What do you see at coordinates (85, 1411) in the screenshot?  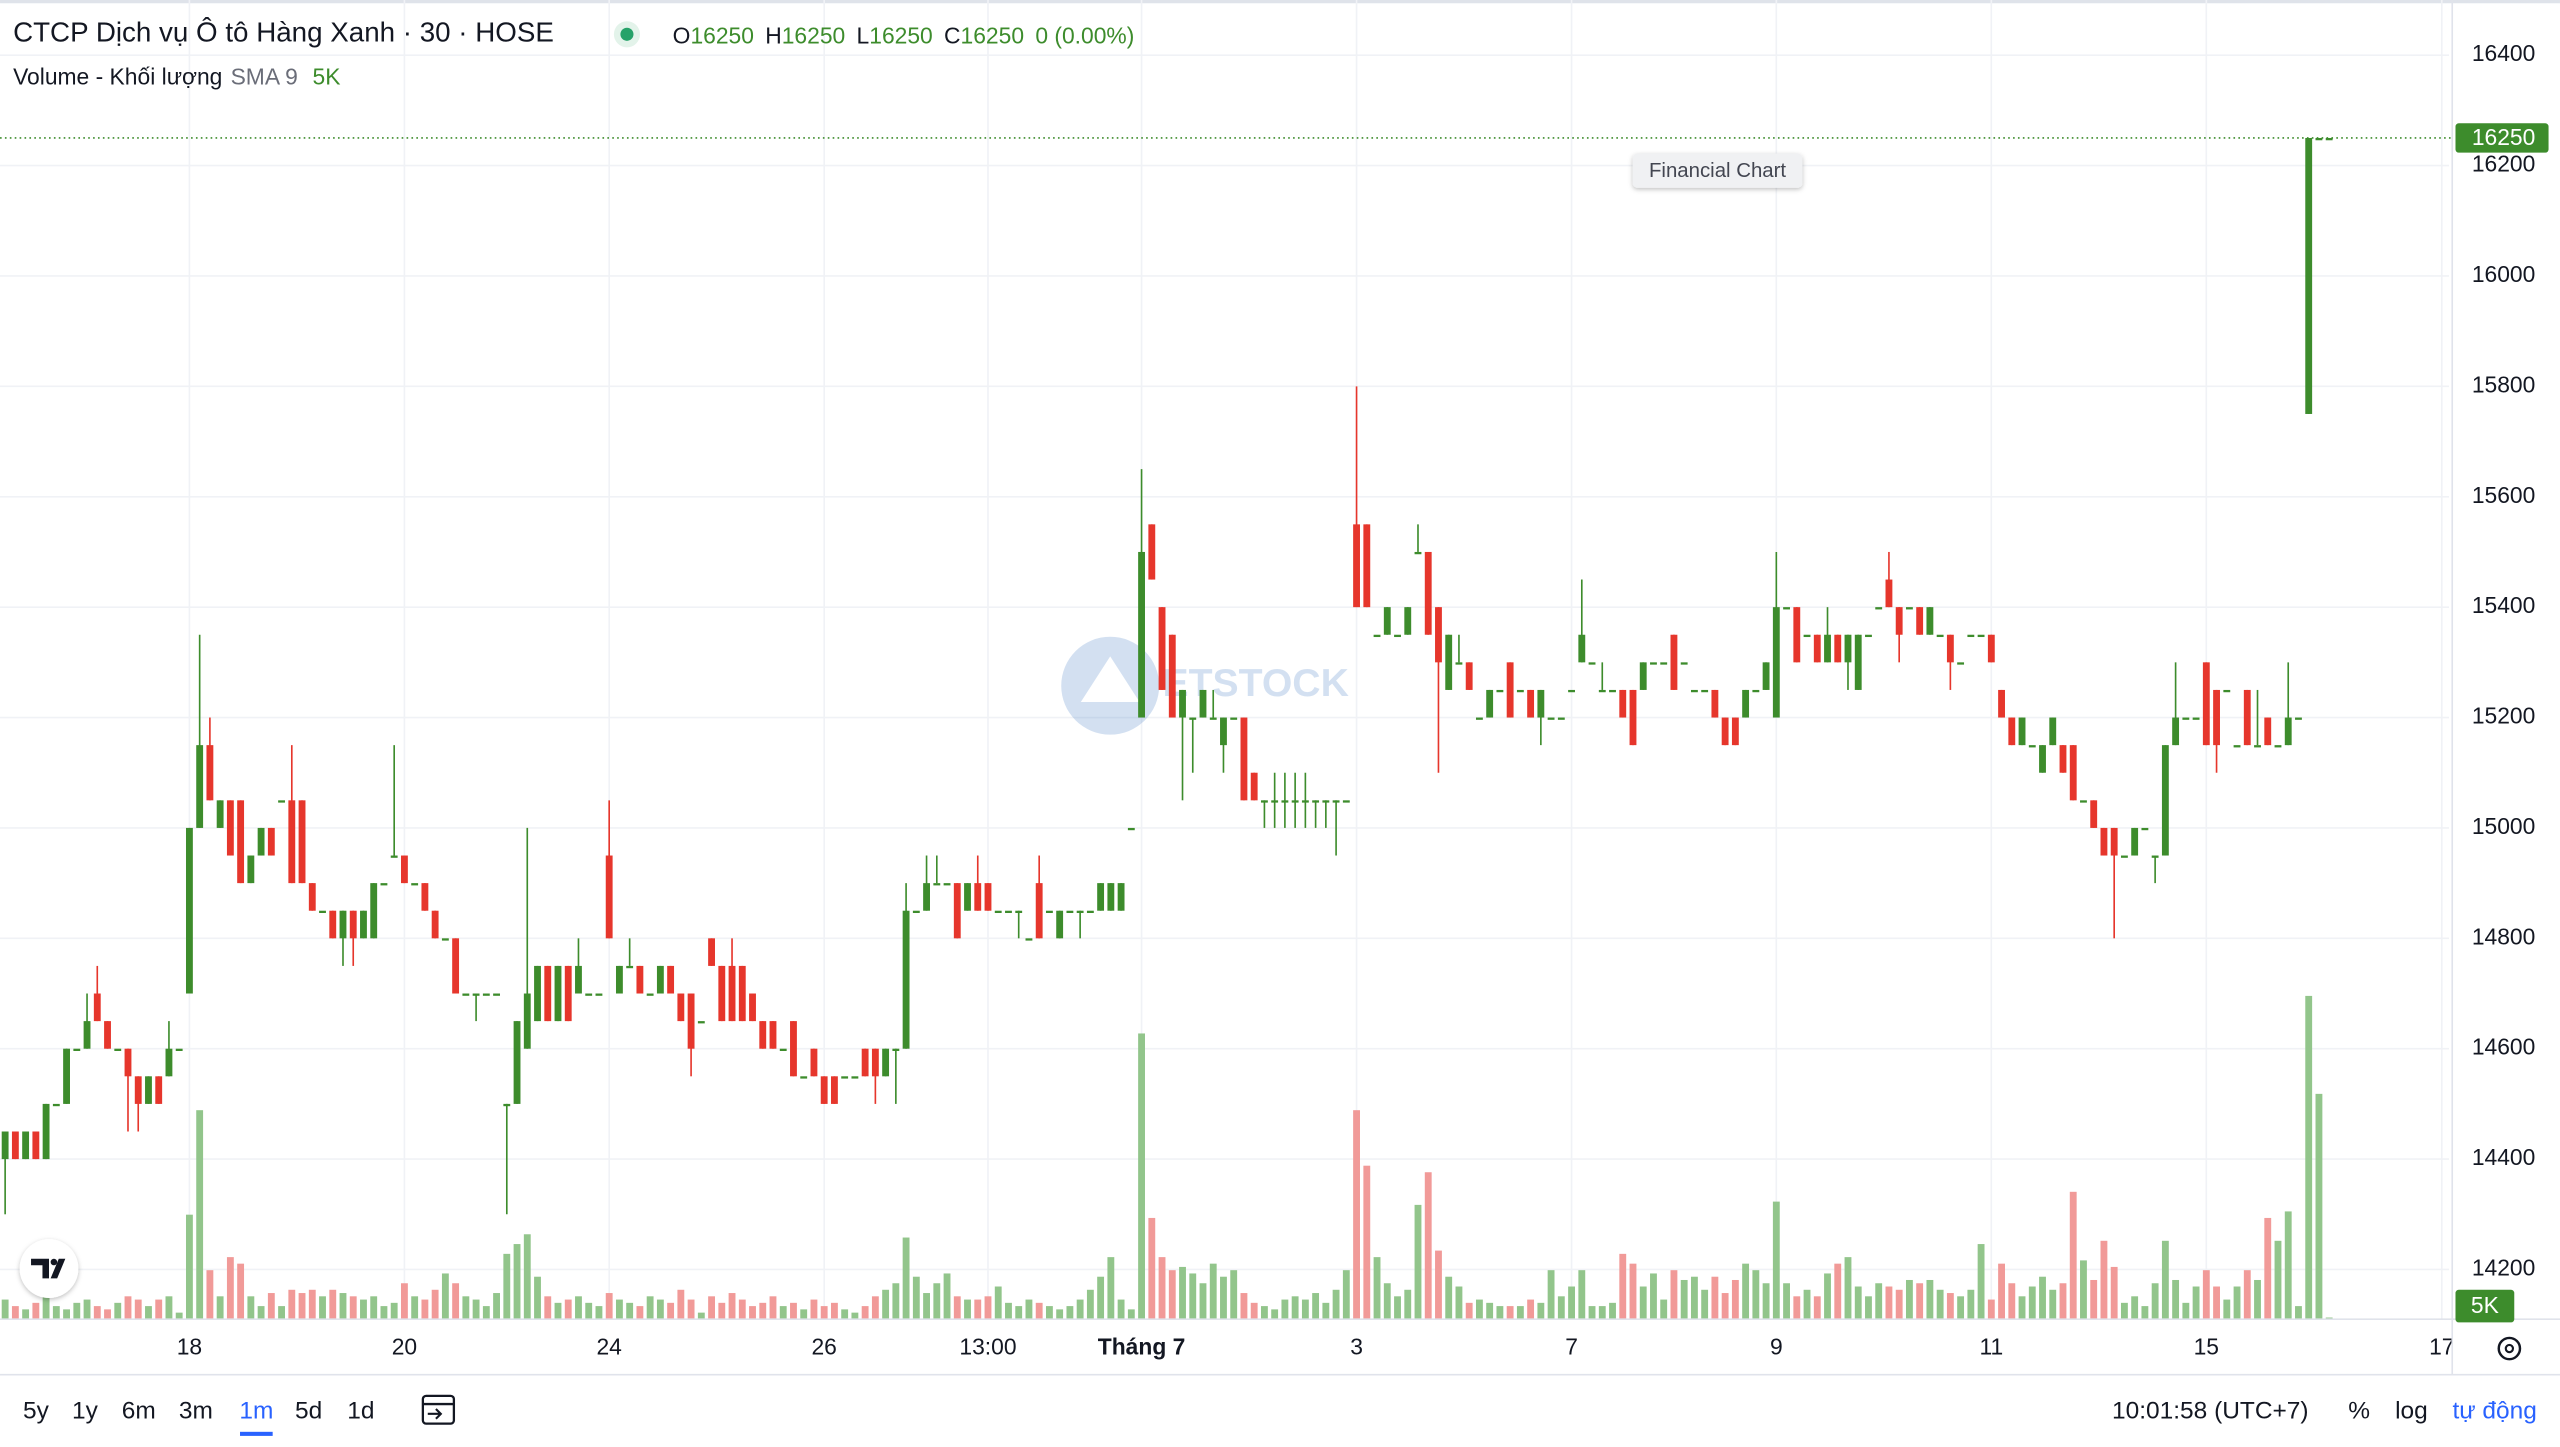 I see `range-button: 1y` at bounding box center [85, 1411].